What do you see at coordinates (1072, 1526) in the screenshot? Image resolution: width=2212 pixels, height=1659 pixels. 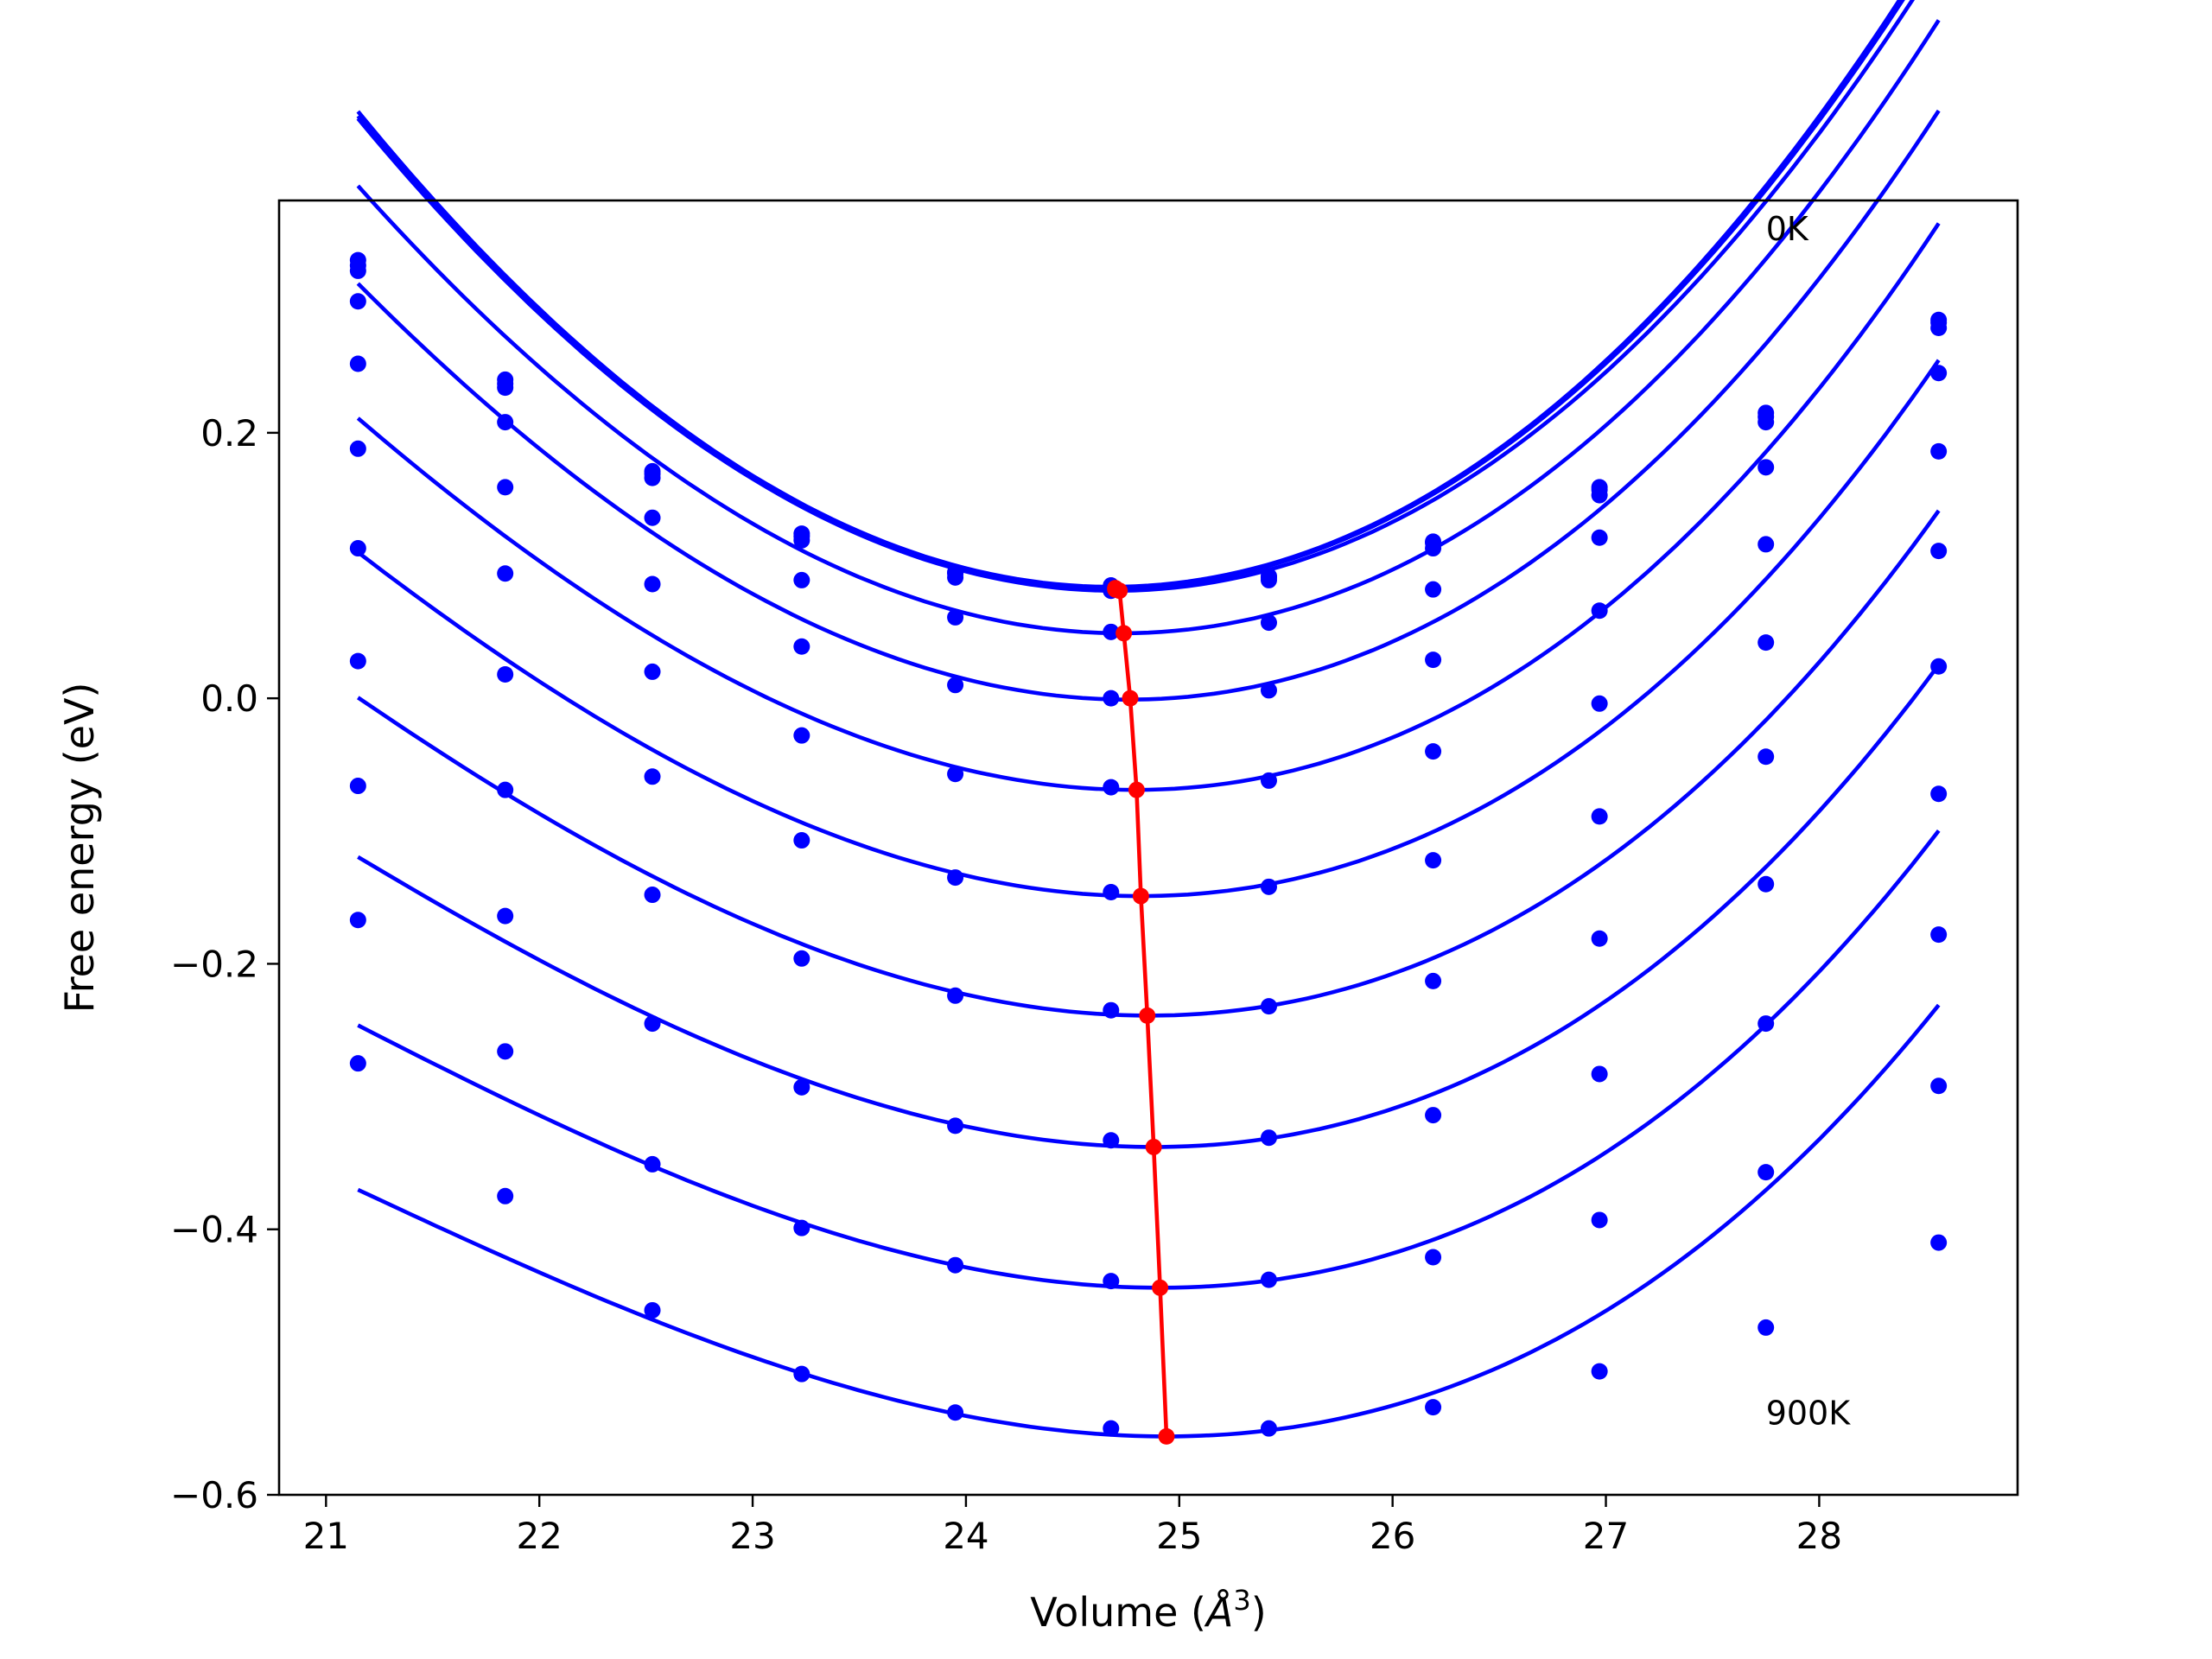 I see `x-axis-ticks: 21 22 23 24 25 26 27 28` at bounding box center [1072, 1526].